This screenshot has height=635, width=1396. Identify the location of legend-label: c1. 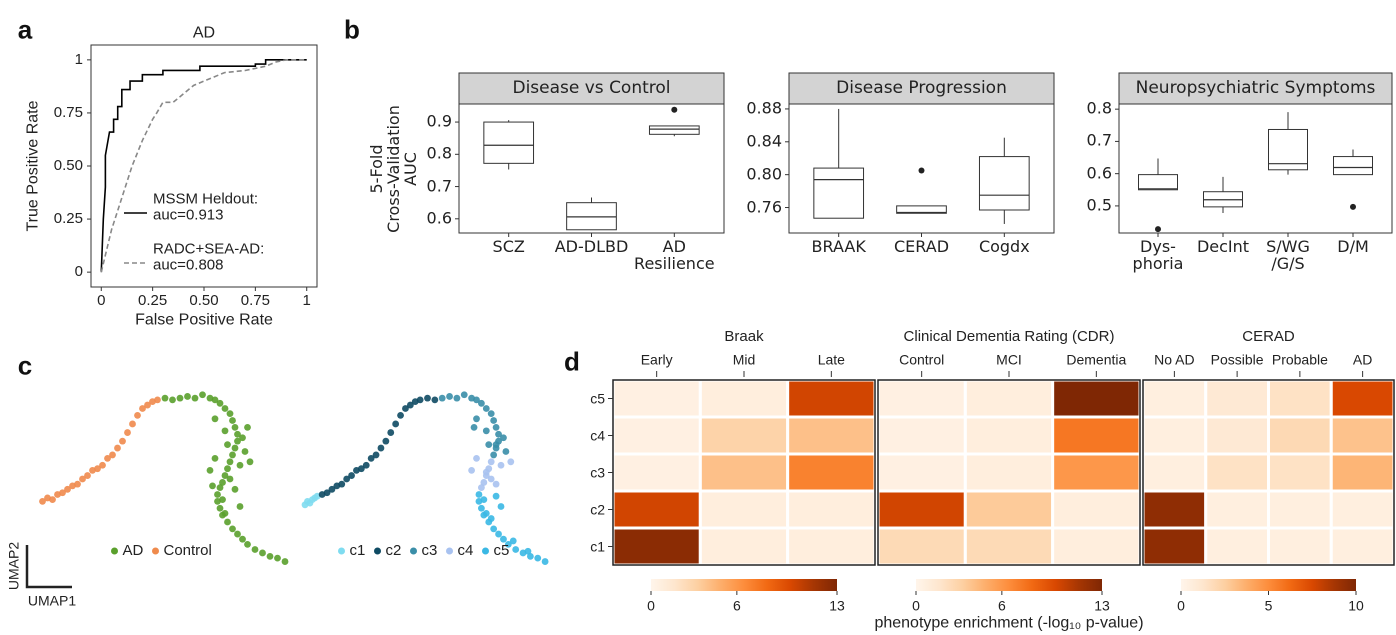
(357, 551).